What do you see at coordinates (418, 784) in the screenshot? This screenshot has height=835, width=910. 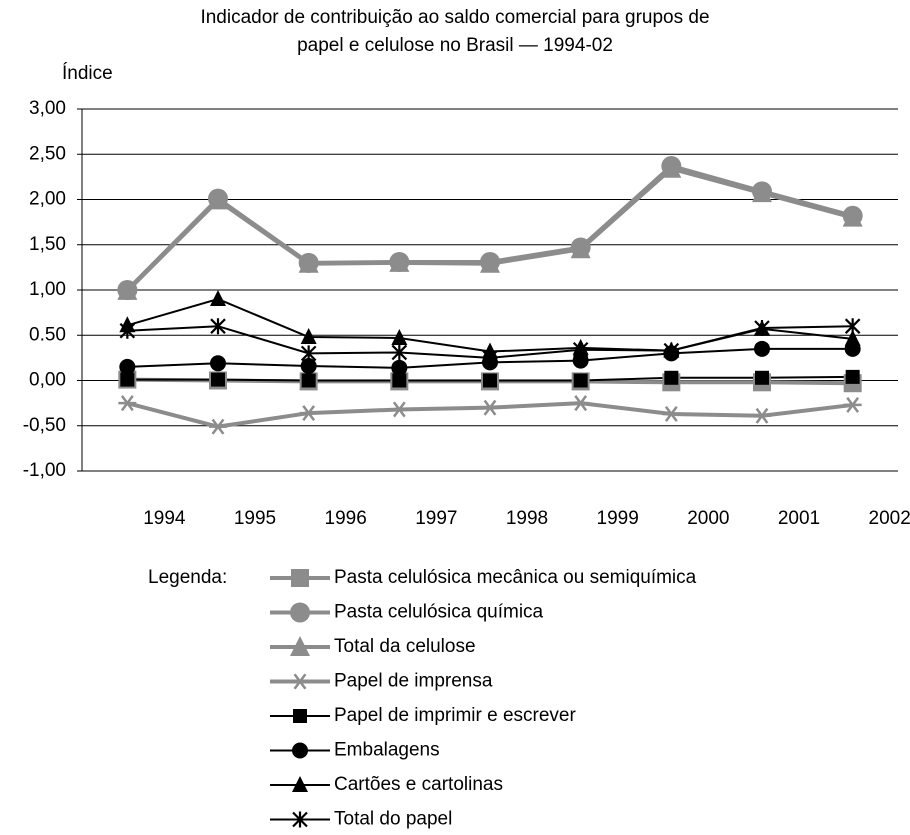 I see `legend-label: Cartões e cartolinas` at bounding box center [418, 784].